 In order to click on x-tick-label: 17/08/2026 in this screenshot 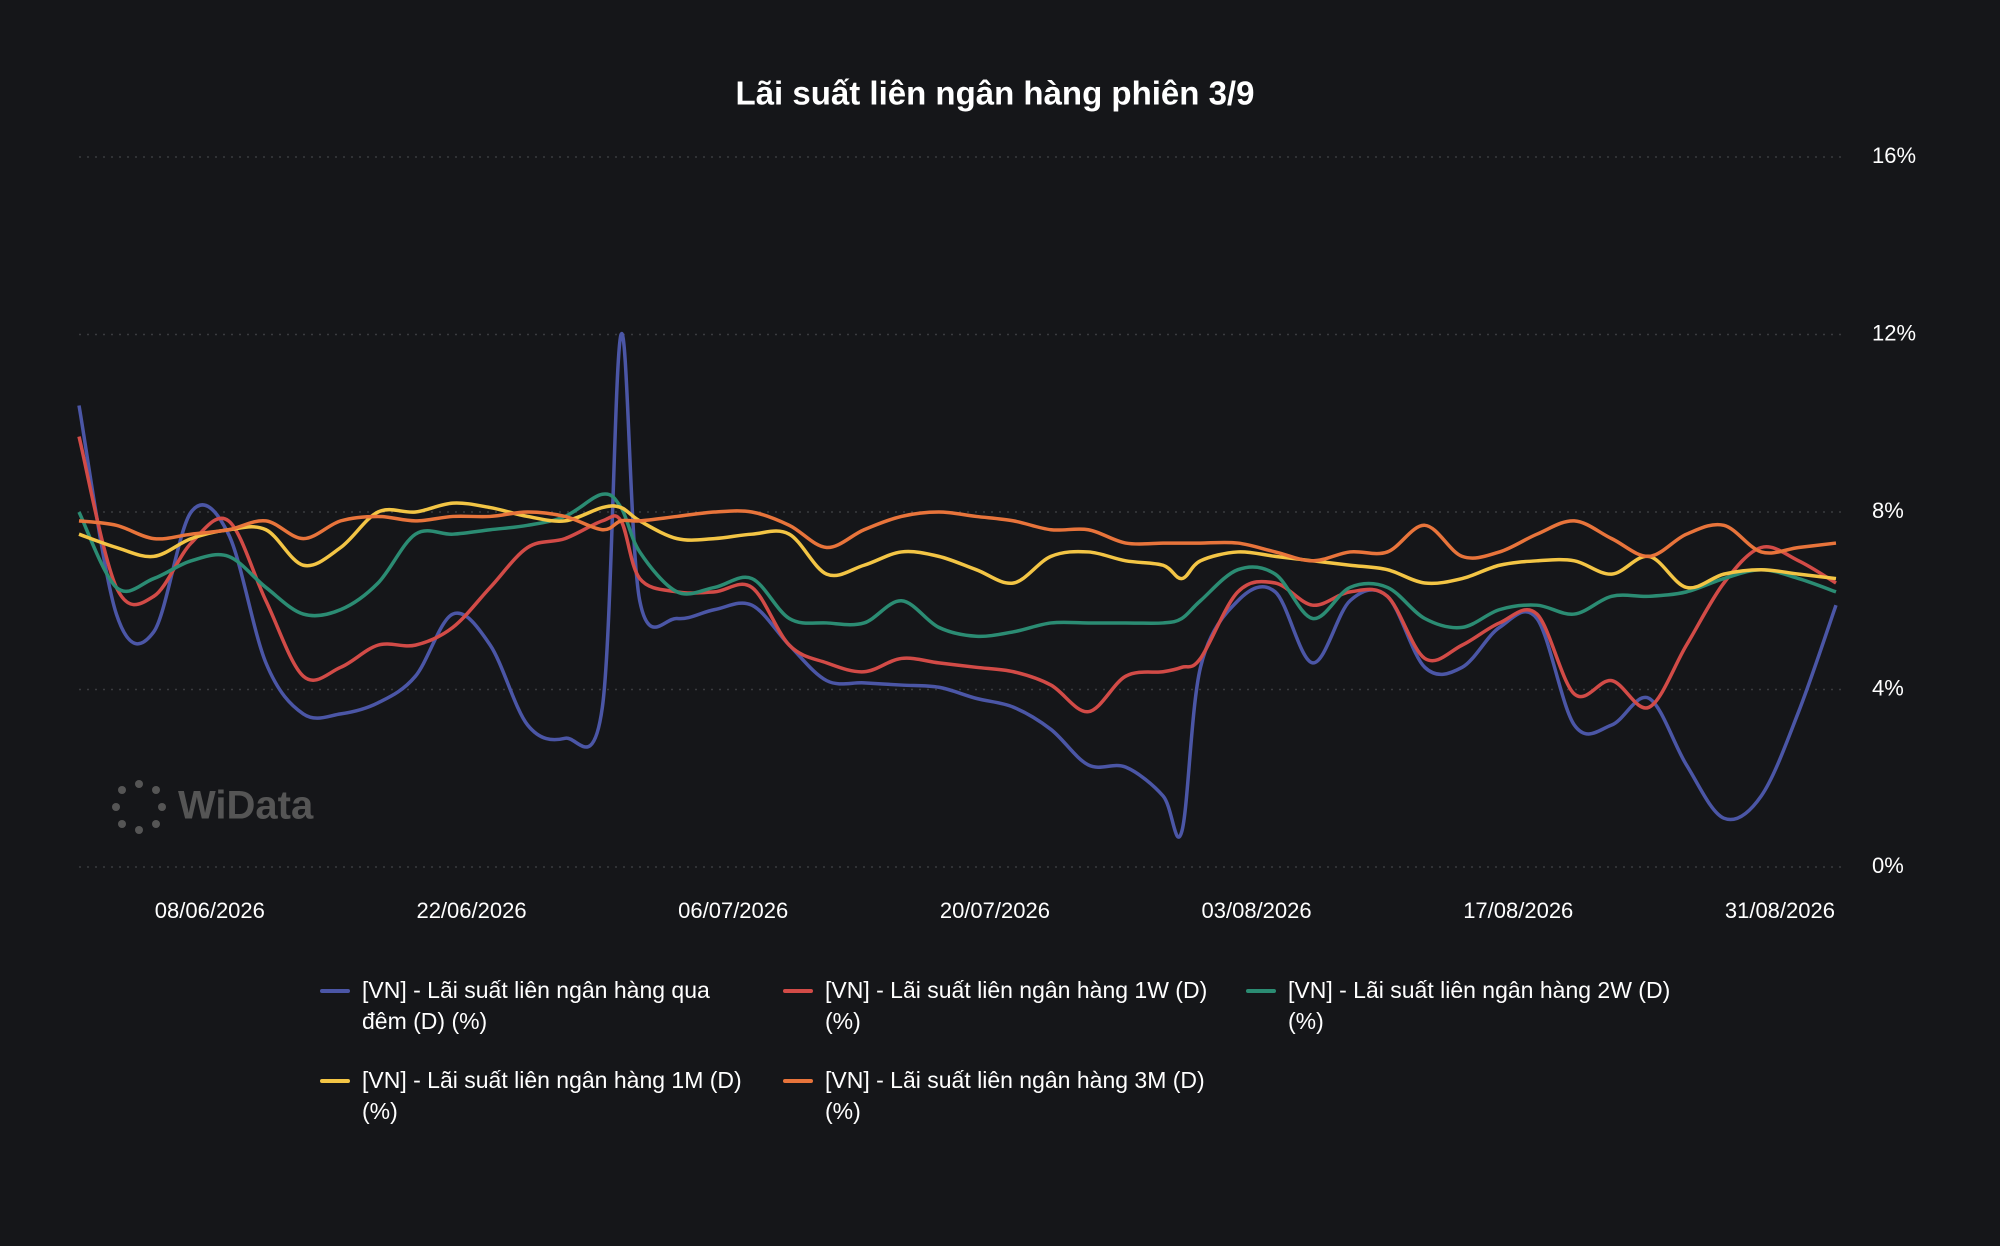, I will do `click(1518, 910)`.